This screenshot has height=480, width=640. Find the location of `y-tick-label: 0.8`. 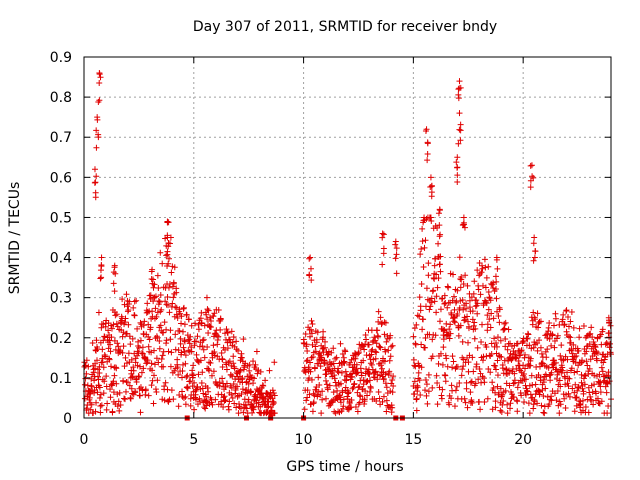

y-tick-label: 0.8 is located at coordinates (61, 98).